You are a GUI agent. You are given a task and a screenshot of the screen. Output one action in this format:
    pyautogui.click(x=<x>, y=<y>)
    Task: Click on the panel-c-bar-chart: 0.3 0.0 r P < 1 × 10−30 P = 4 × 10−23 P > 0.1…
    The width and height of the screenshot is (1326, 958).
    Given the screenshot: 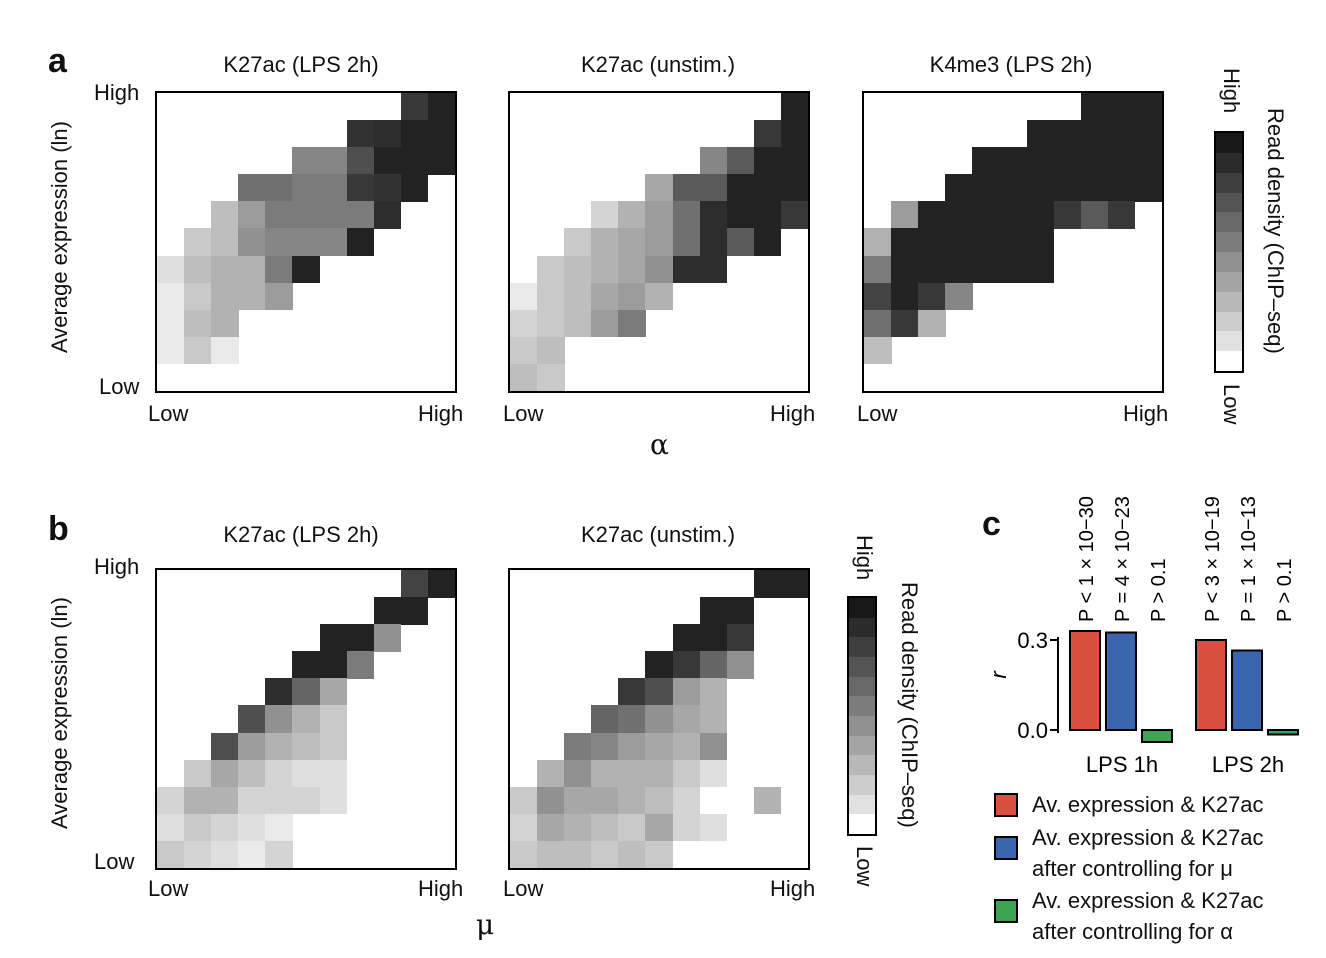 What is the action you would take?
    pyautogui.click(x=1144, y=636)
    